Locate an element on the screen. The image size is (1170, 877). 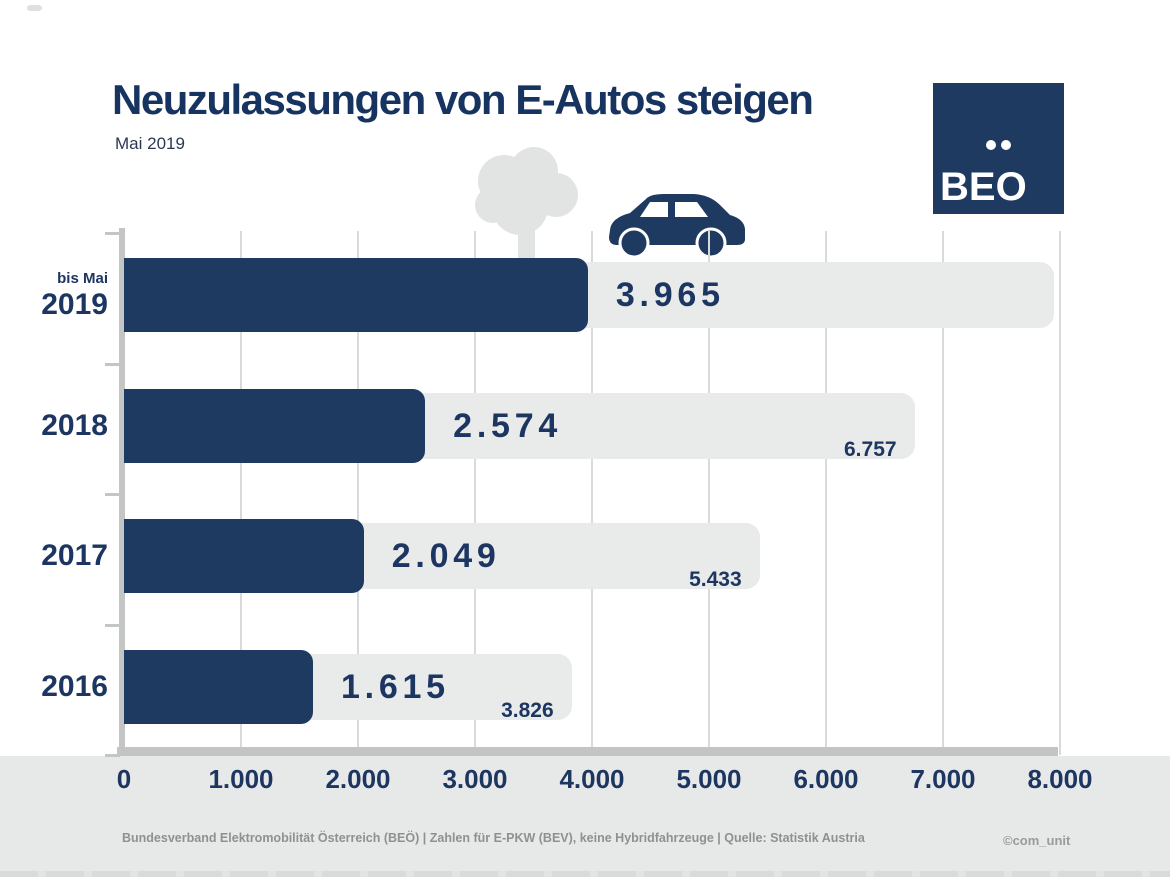
category-year: 2016 is located at coordinates (74, 686).